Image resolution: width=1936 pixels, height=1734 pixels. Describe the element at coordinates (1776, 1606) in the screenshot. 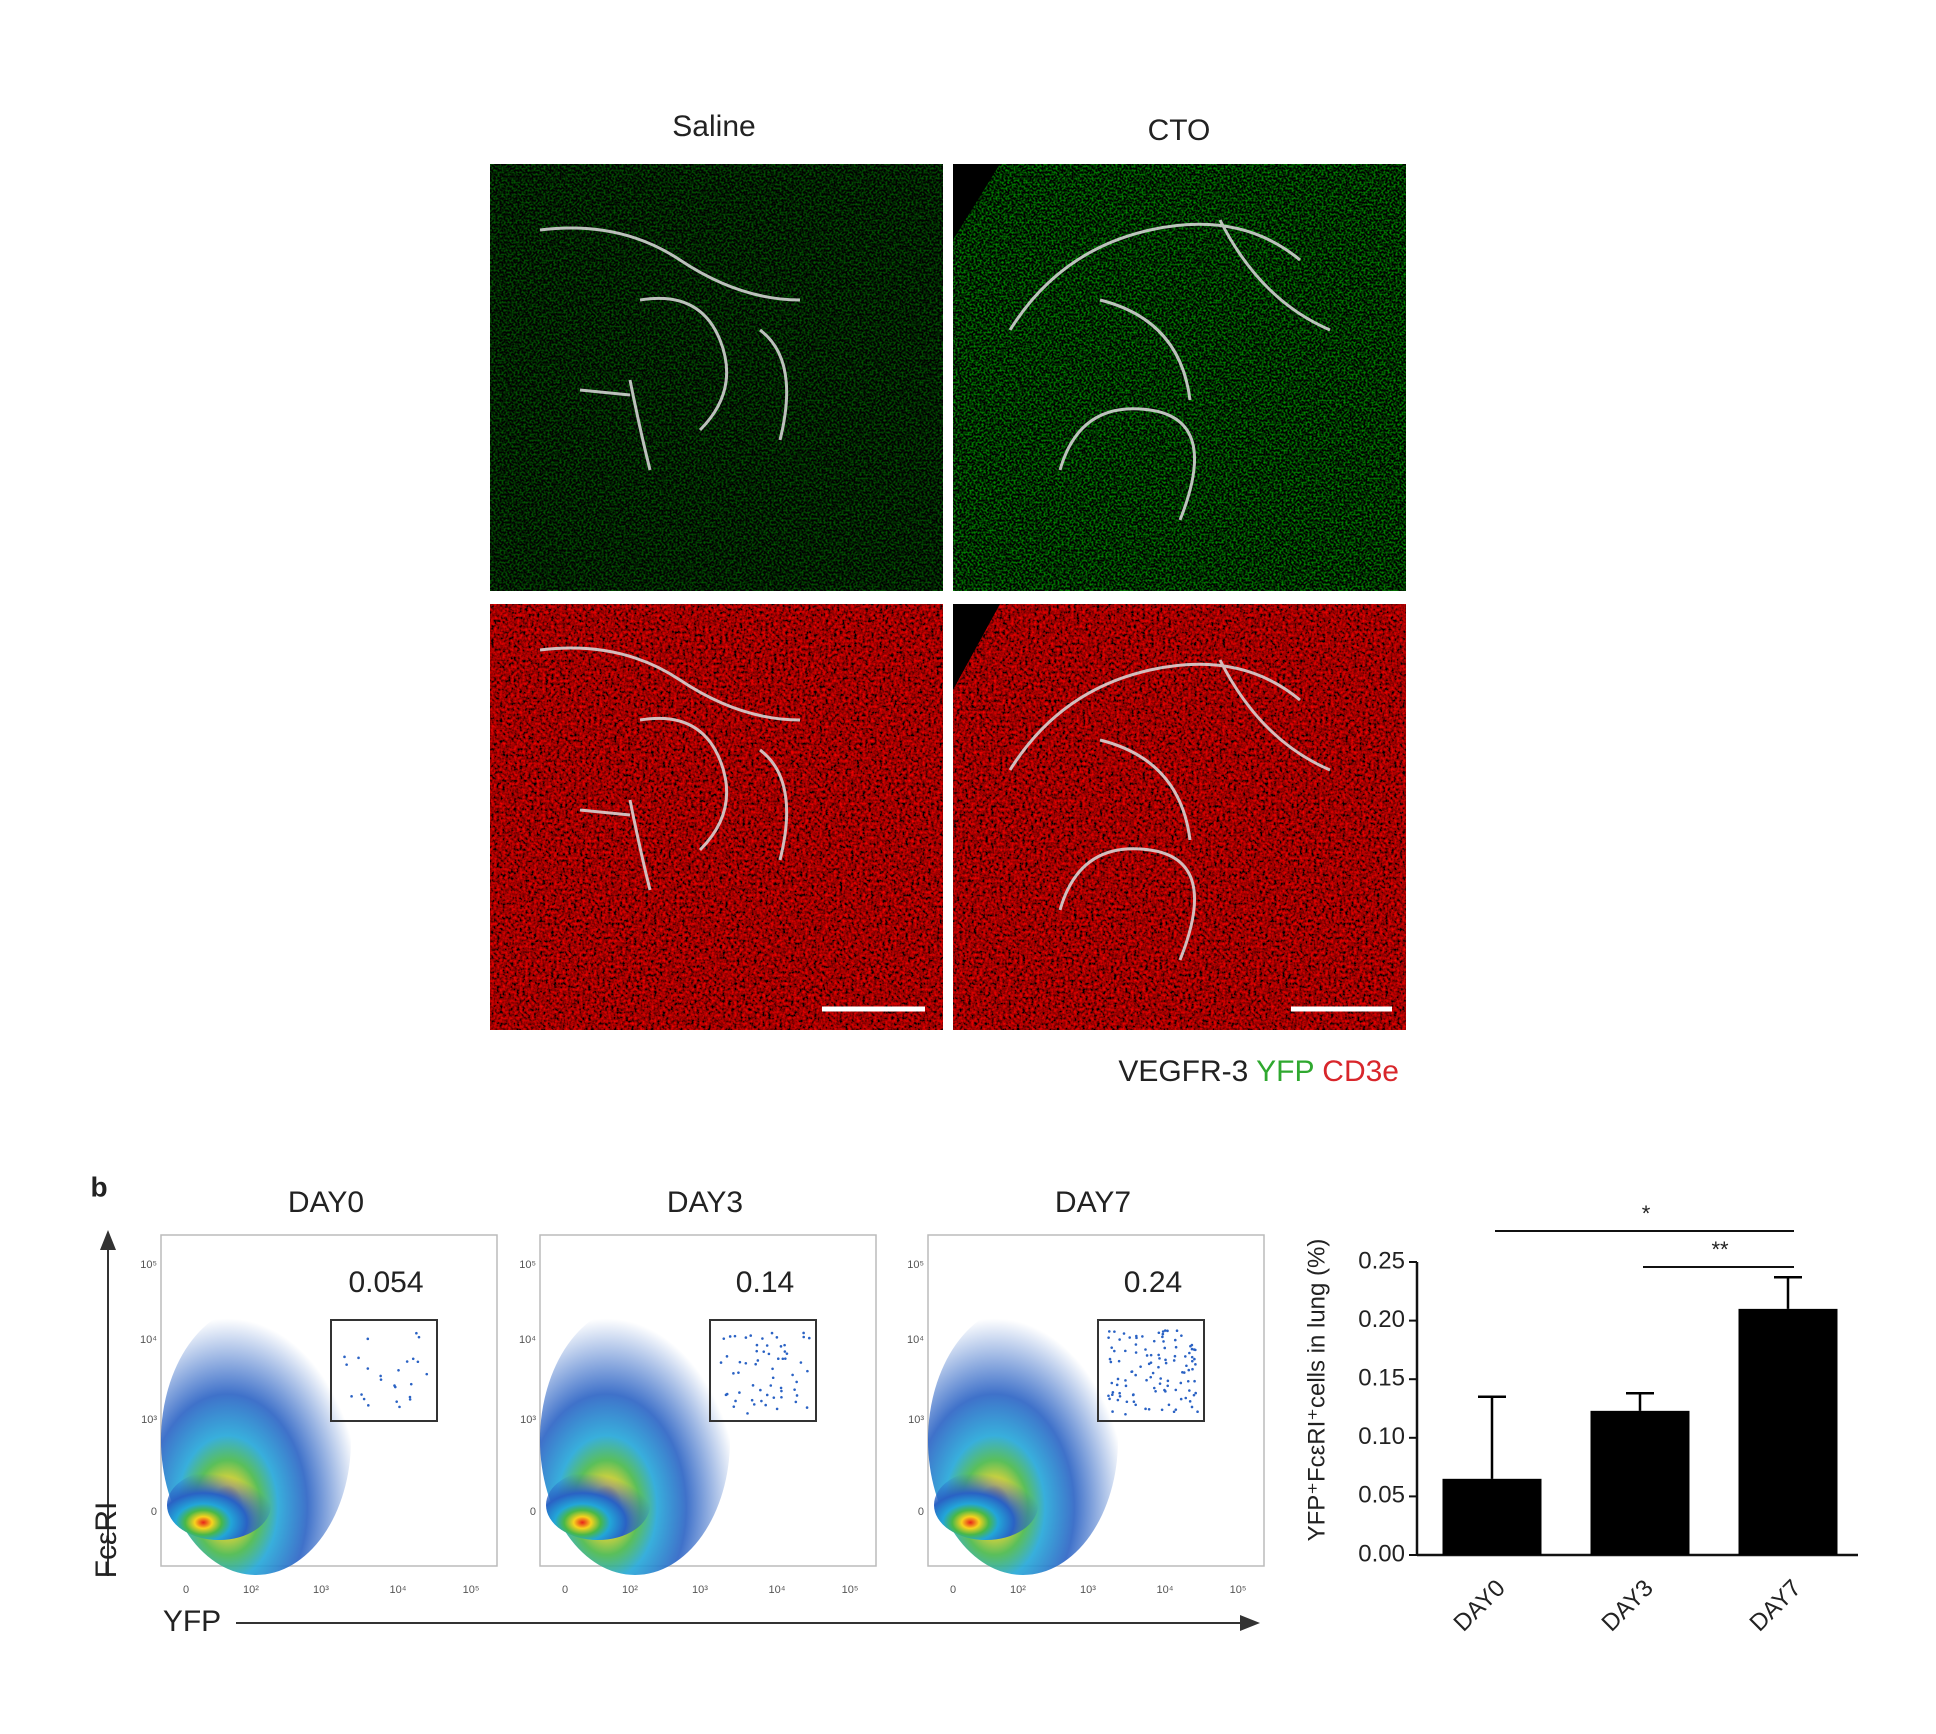

I see `x-tick-label: DAY7` at that location.